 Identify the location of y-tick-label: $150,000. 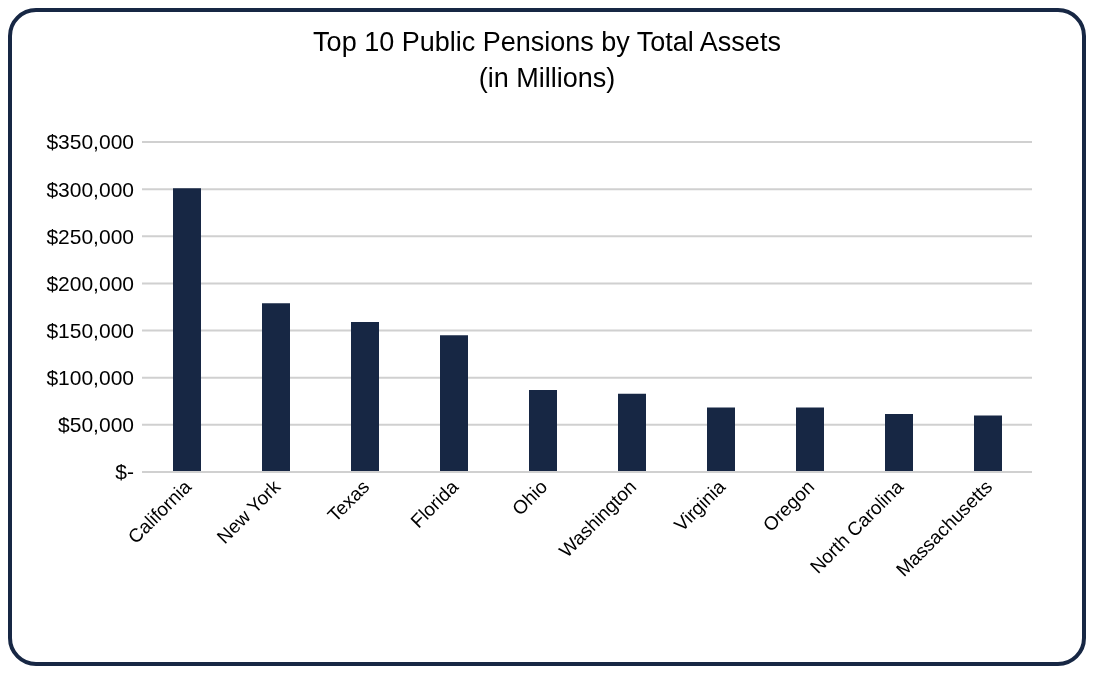
(90, 331).